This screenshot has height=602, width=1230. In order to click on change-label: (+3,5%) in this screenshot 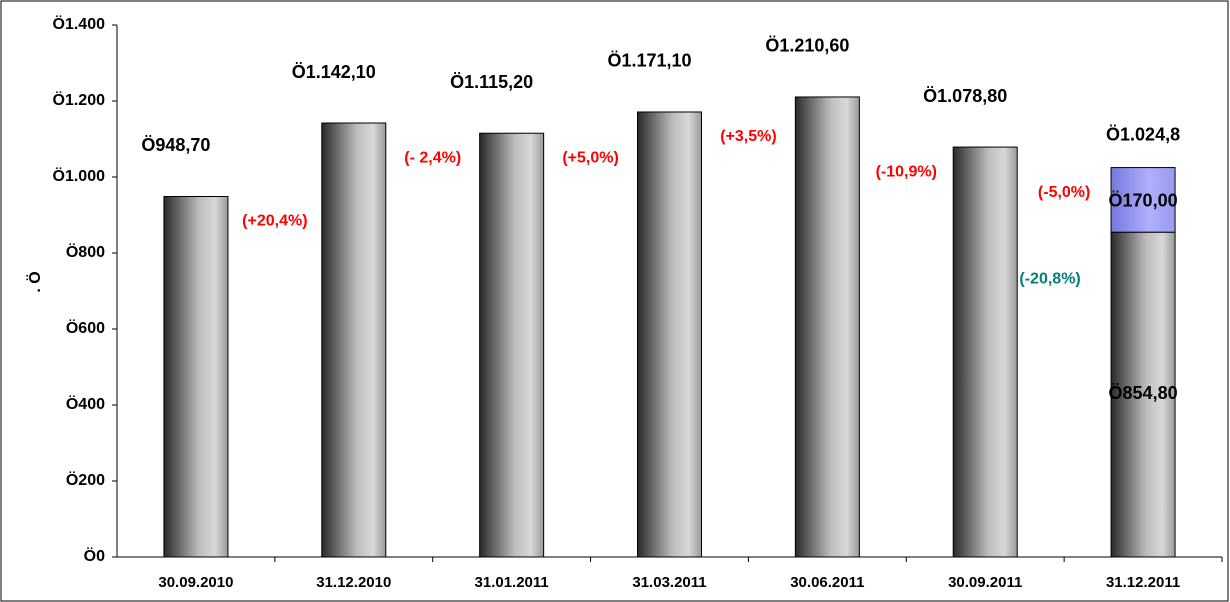, I will do `click(748, 136)`.